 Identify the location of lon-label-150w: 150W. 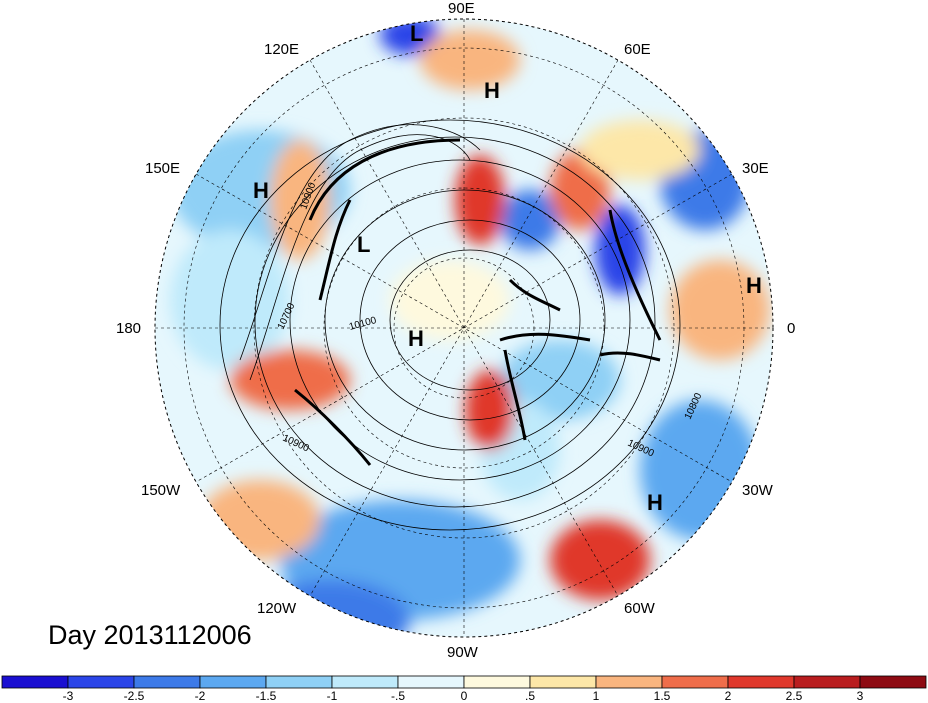
(161, 490).